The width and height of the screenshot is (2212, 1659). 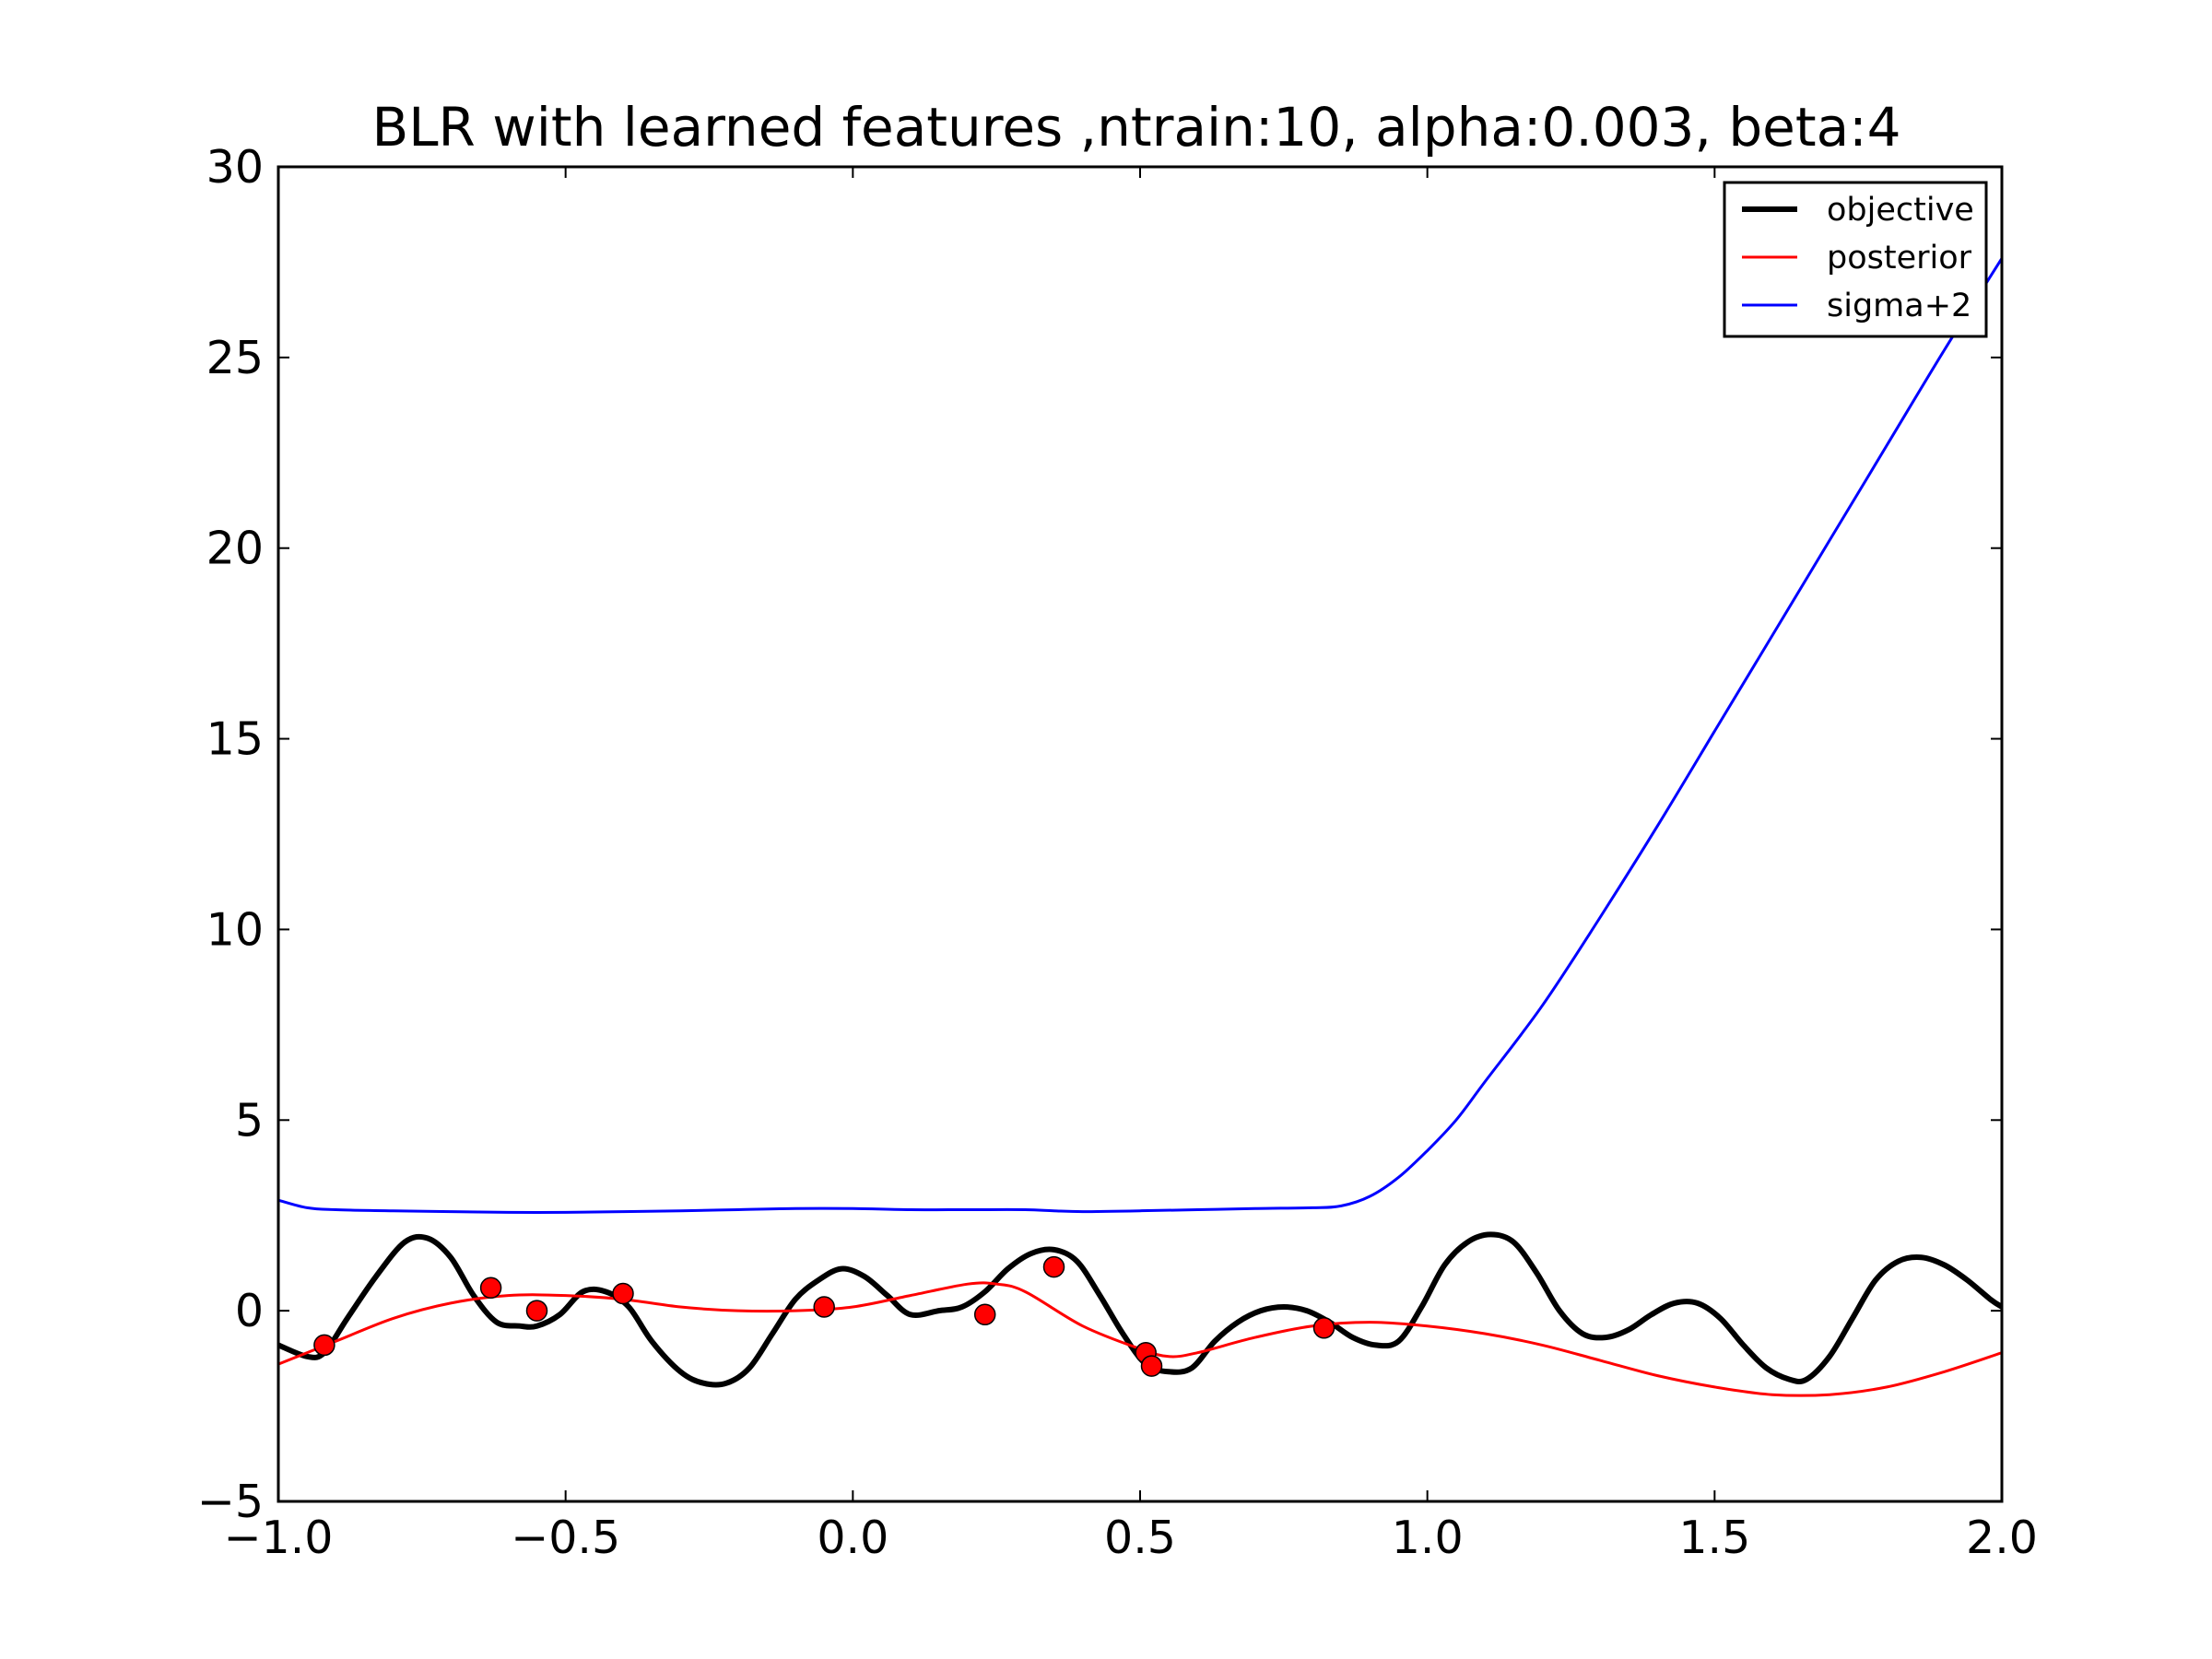 I want to click on x-tick-label: 0.0, so click(x=852, y=1538).